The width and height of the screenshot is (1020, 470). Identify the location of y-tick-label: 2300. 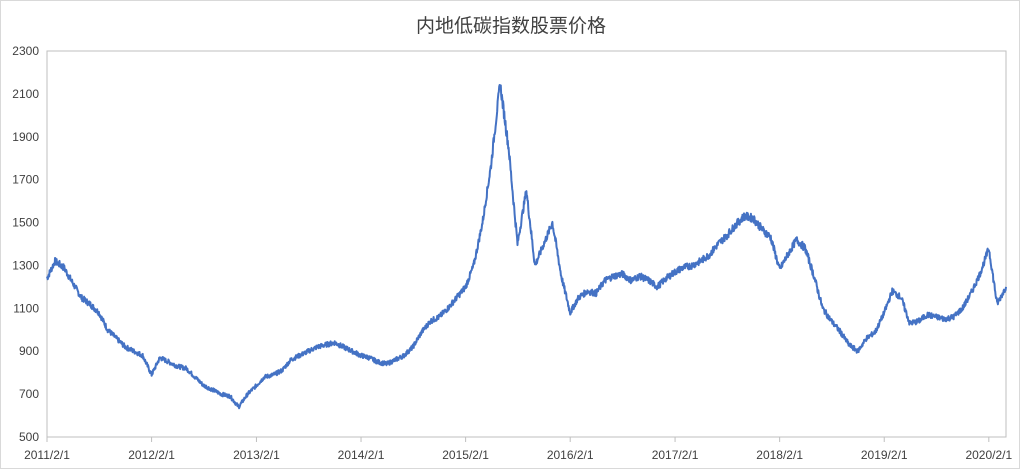
(25, 51).